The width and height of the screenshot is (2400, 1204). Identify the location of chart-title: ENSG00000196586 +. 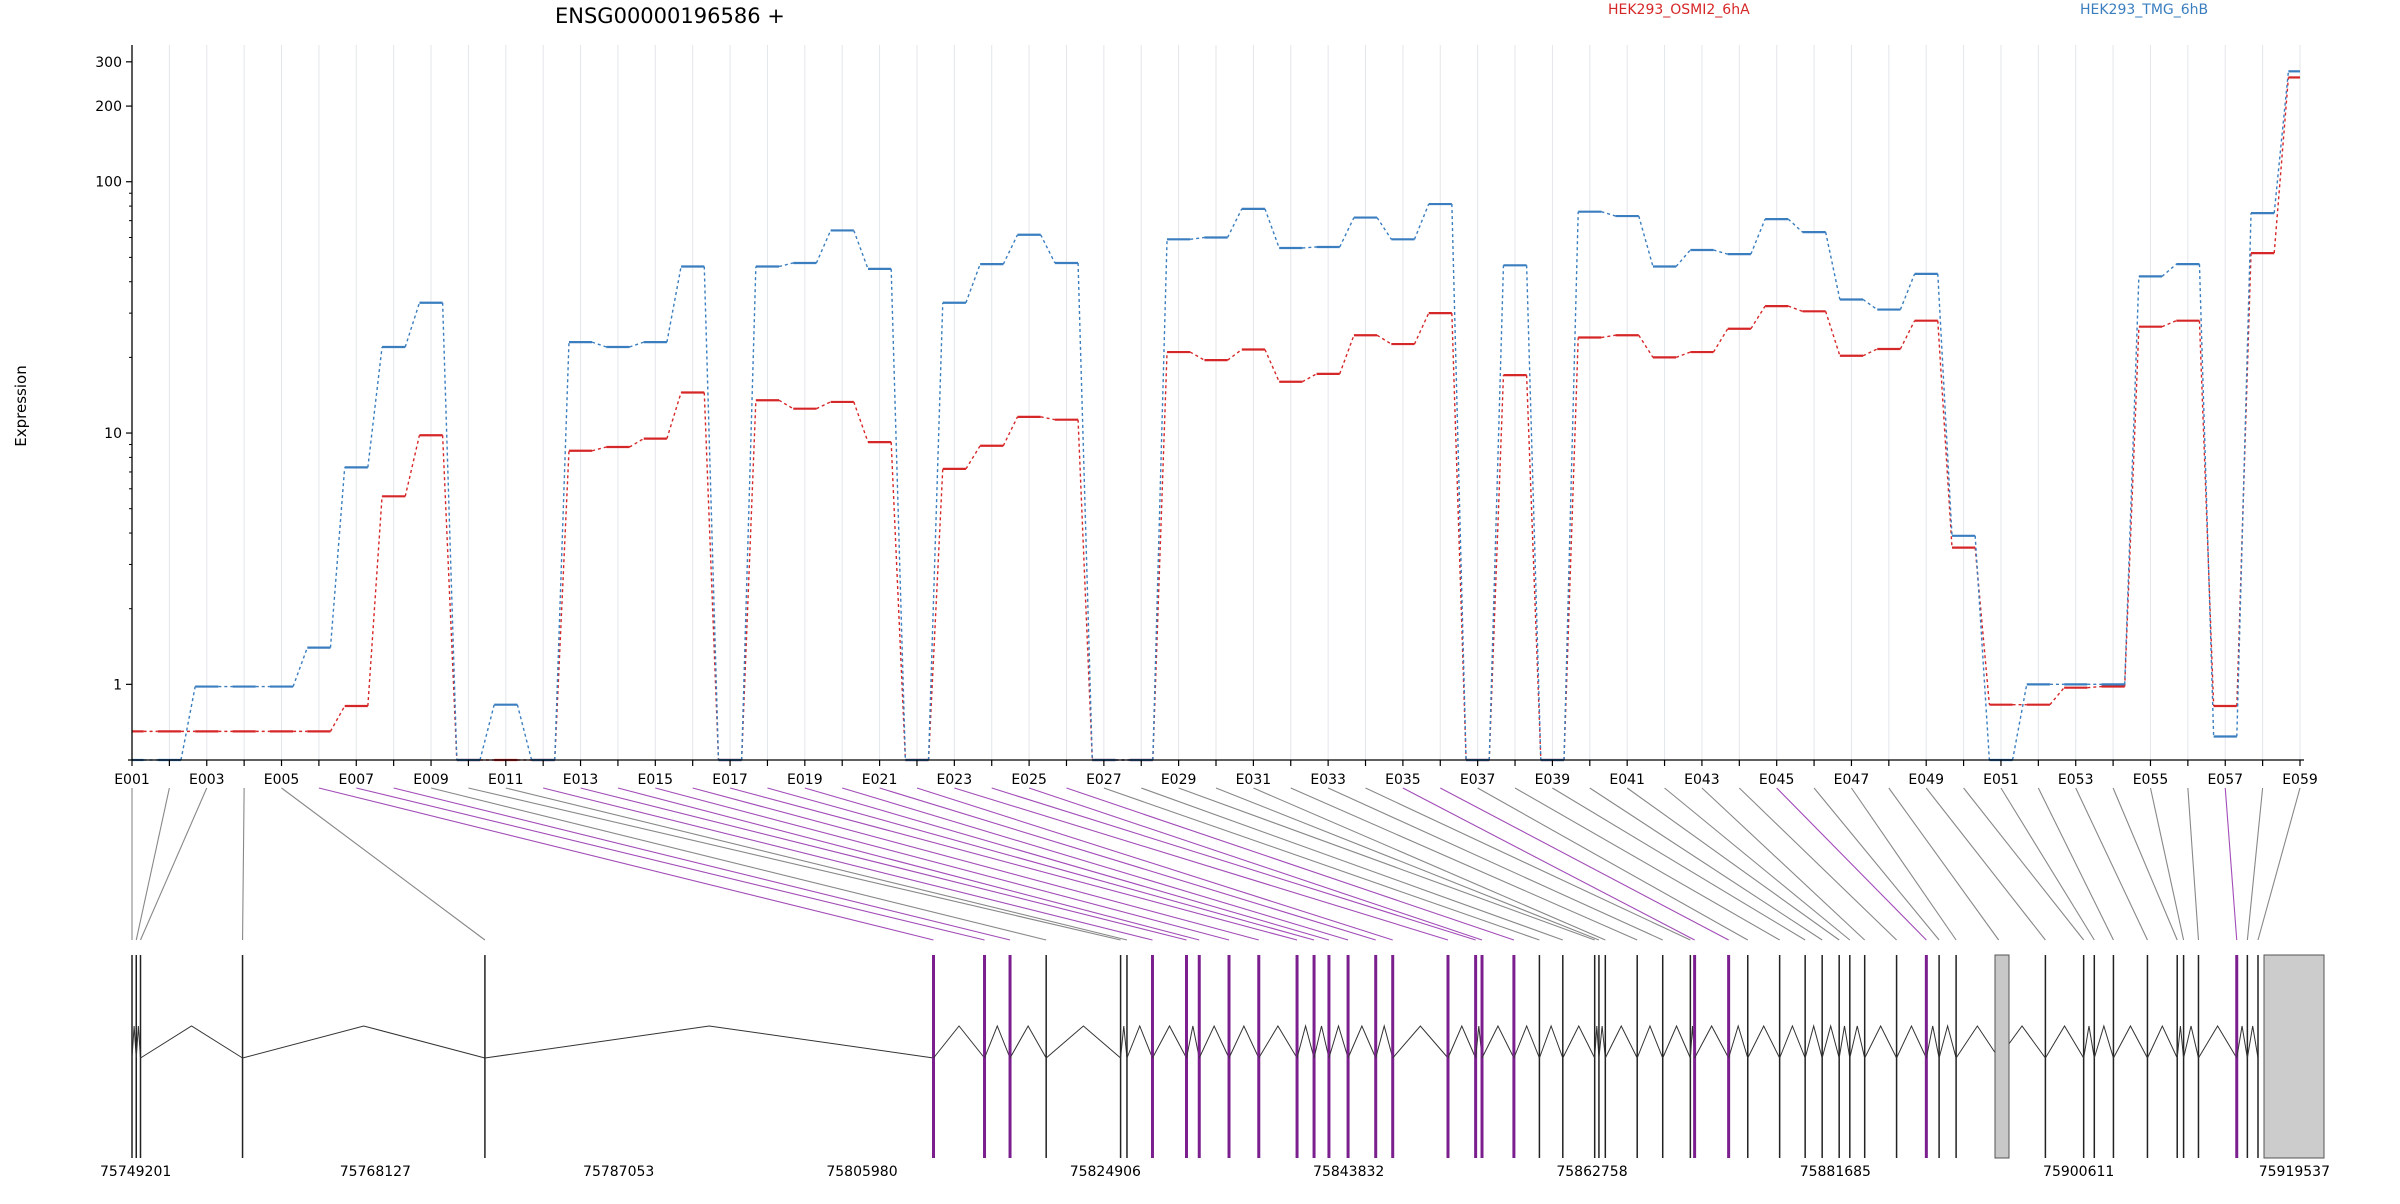
(670, 16).